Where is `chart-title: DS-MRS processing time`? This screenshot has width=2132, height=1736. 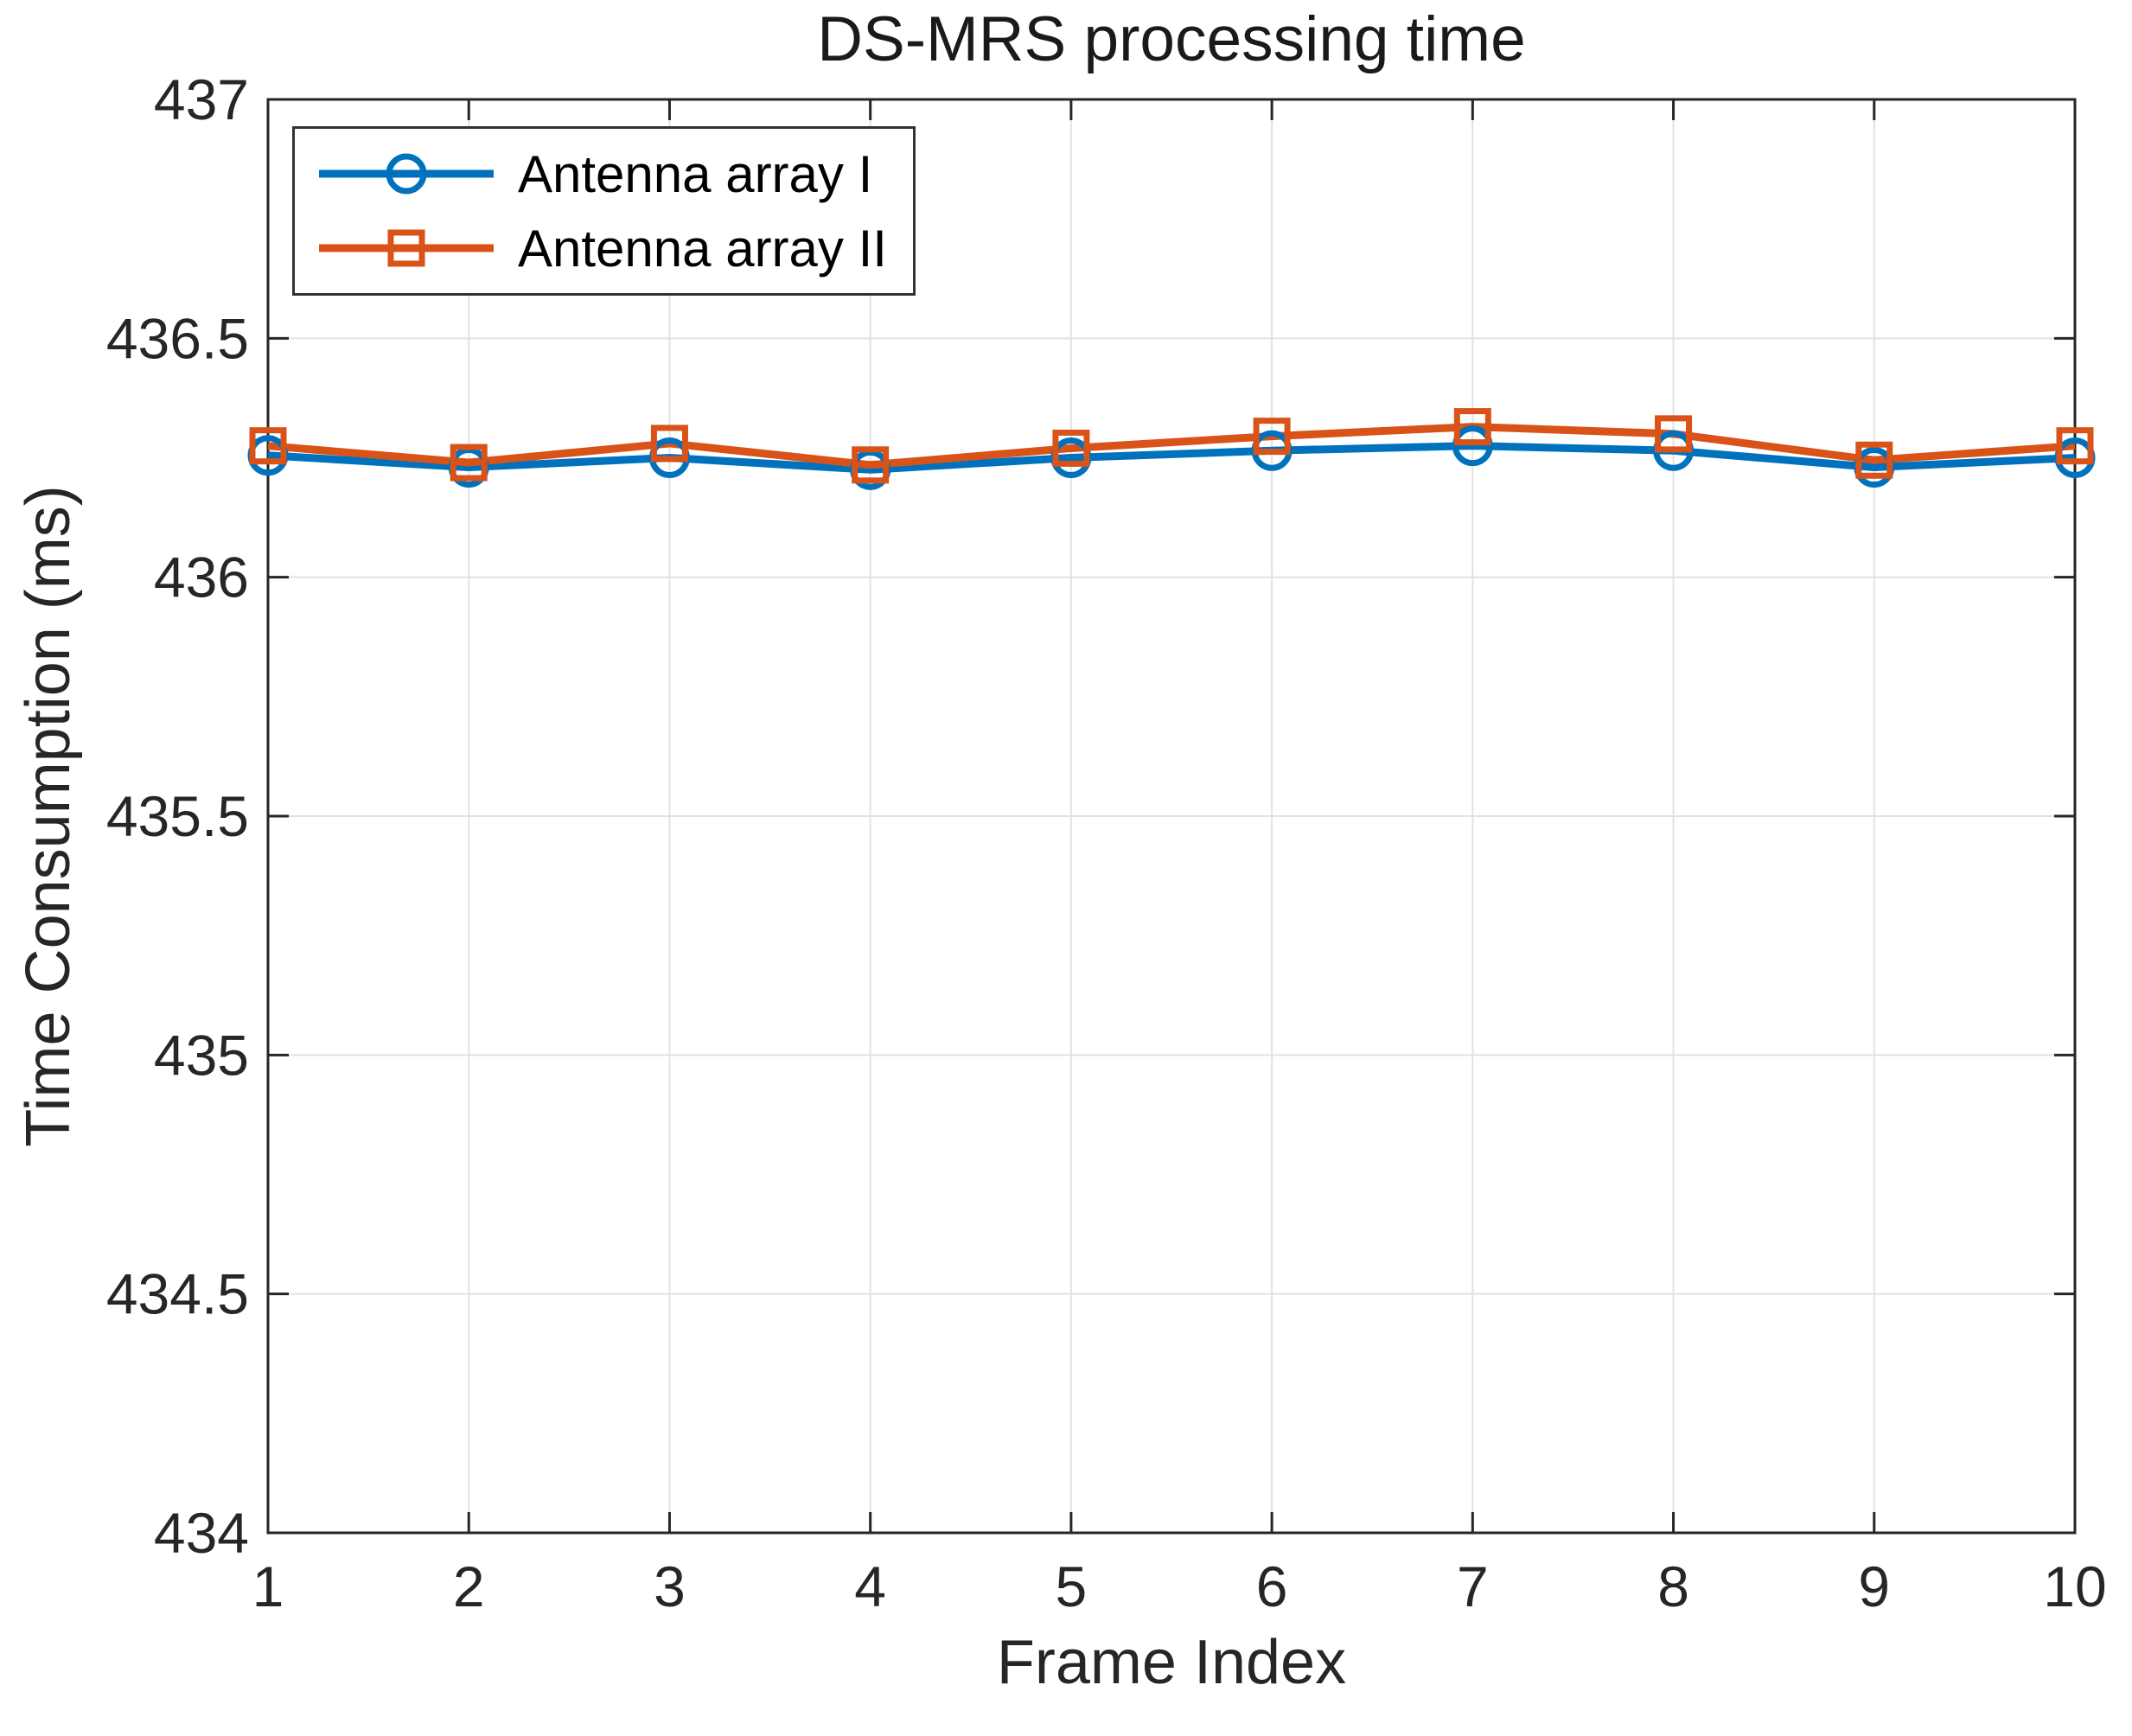
chart-title: DS-MRS processing time is located at coordinates (1171, 39).